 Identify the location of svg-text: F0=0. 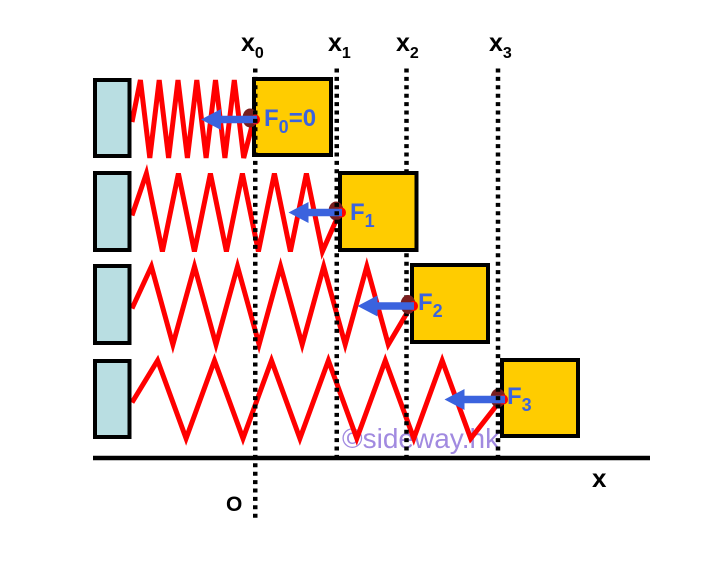
(290, 121).